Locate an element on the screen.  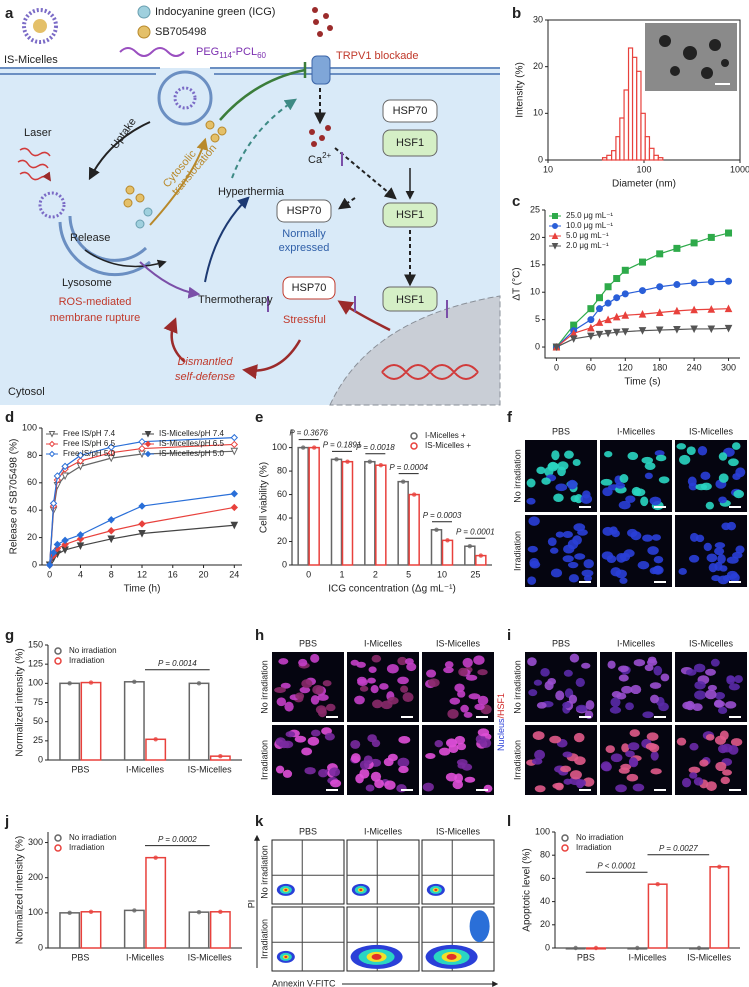
label: HSF1 is located at coordinates (410, 215).